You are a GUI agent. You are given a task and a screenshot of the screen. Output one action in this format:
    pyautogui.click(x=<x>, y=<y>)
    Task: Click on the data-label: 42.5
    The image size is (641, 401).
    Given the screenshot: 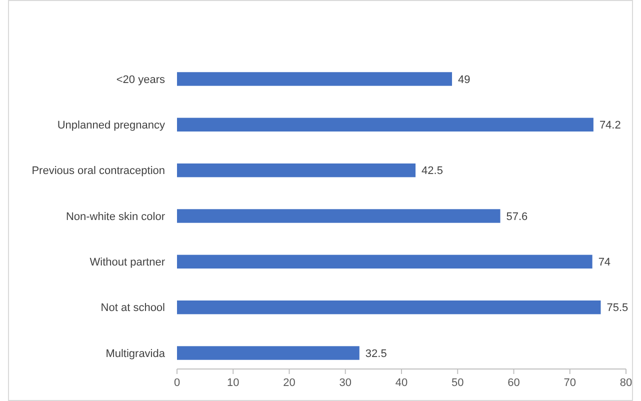 What is the action you would take?
    pyautogui.click(x=432, y=171)
    